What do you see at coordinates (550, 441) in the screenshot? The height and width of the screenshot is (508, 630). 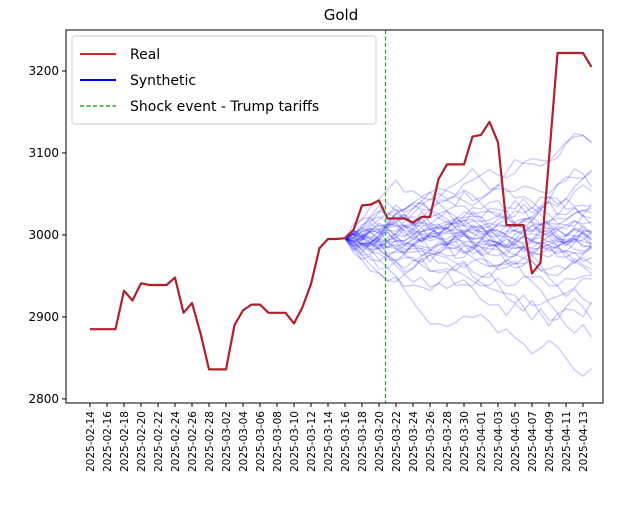 I see `x-tick-label: 2025-04-09` at bounding box center [550, 441].